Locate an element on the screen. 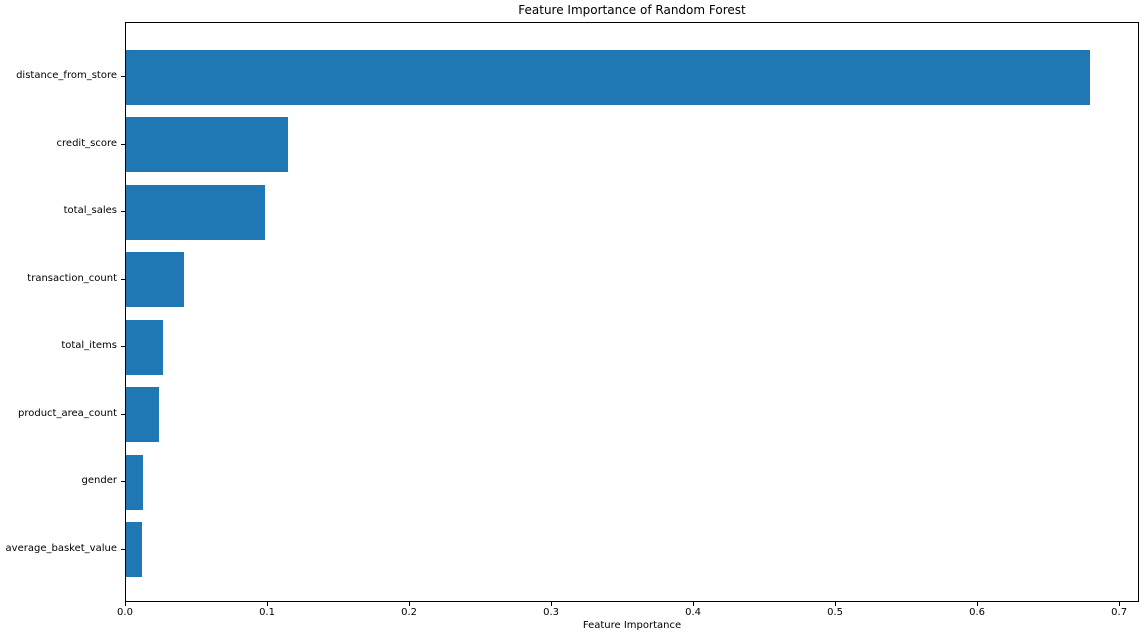 The width and height of the screenshot is (1144, 640). x-tick-label: 0.6 is located at coordinates (977, 612).